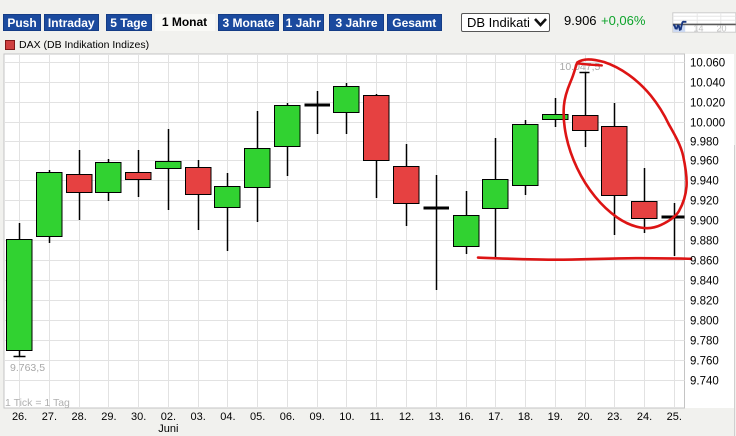 This screenshot has width=736, height=436. What do you see at coordinates (707, 104) in the screenshot?
I see `svg-text: 10.020` at bounding box center [707, 104].